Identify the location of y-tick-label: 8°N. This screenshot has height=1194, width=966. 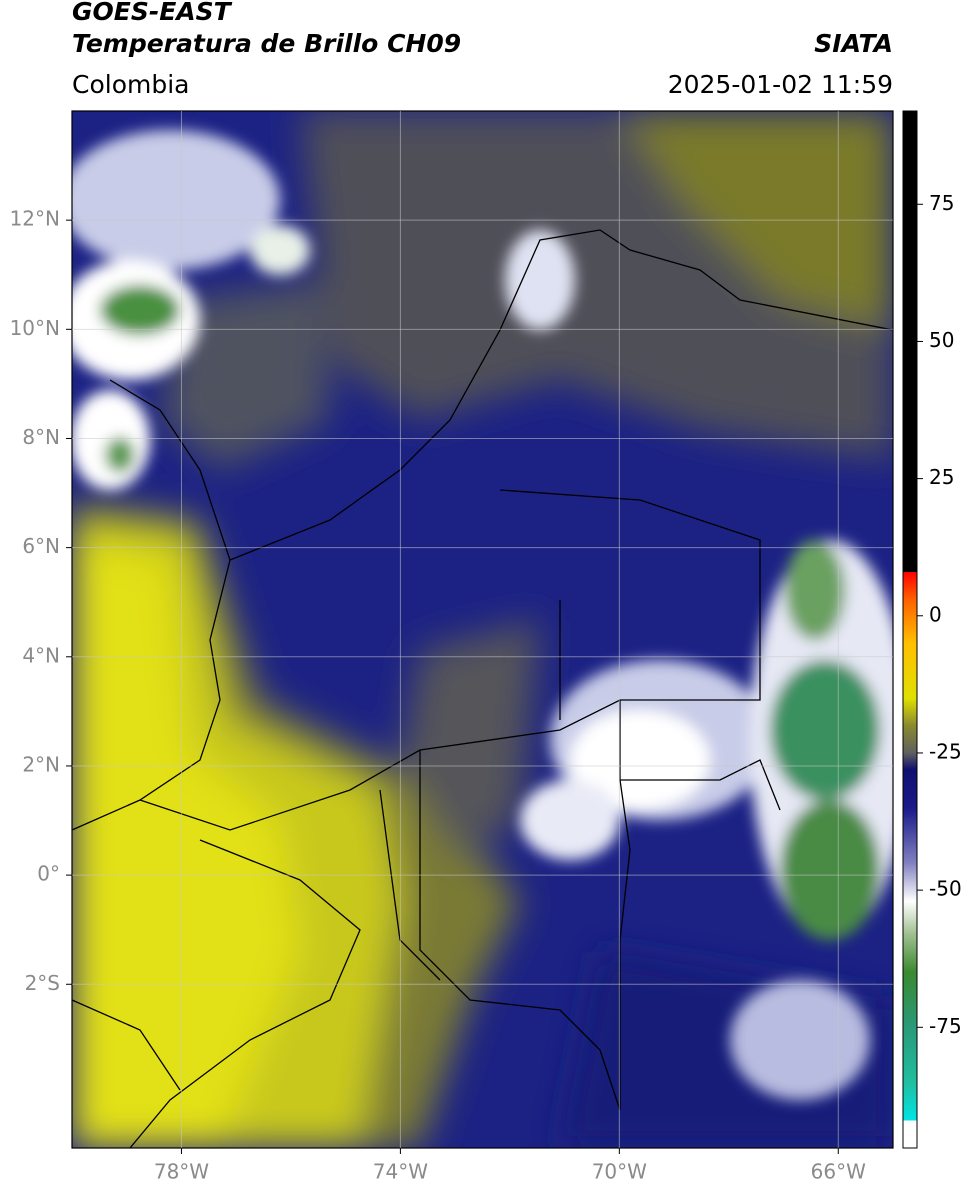
(41, 437).